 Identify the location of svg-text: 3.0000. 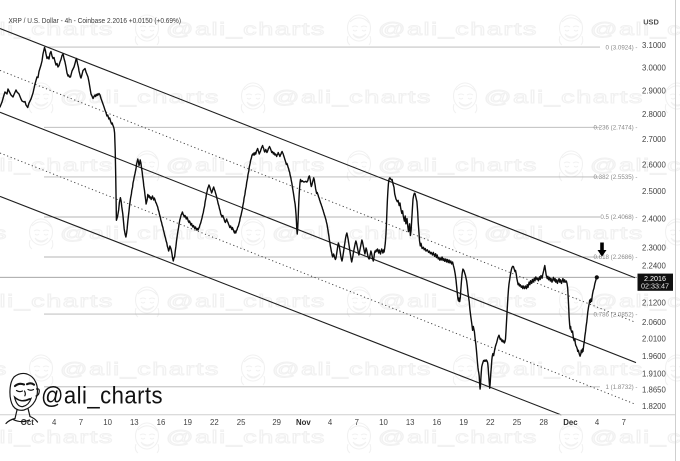
(654, 67).